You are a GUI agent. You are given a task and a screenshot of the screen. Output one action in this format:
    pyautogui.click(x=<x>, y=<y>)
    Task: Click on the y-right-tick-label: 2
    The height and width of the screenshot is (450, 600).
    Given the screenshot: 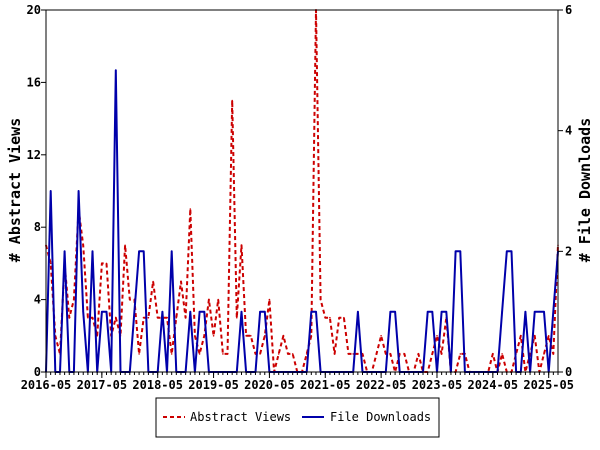 What is the action you would take?
    pyautogui.click(x=568, y=251)
    